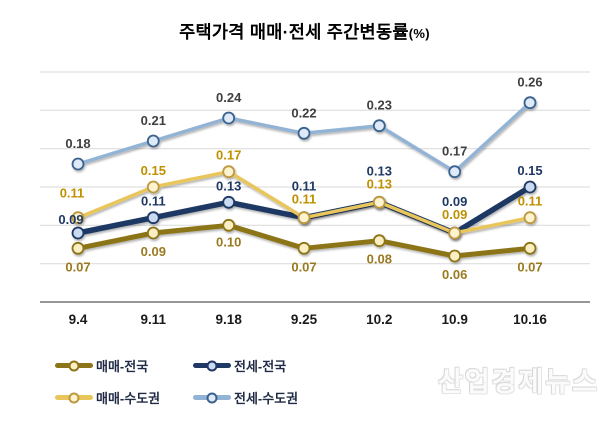  I want to click on series-2-labels: 0.11 0.15 0.17 0.11 0.13 0.09 0.11, so click(301, 185).